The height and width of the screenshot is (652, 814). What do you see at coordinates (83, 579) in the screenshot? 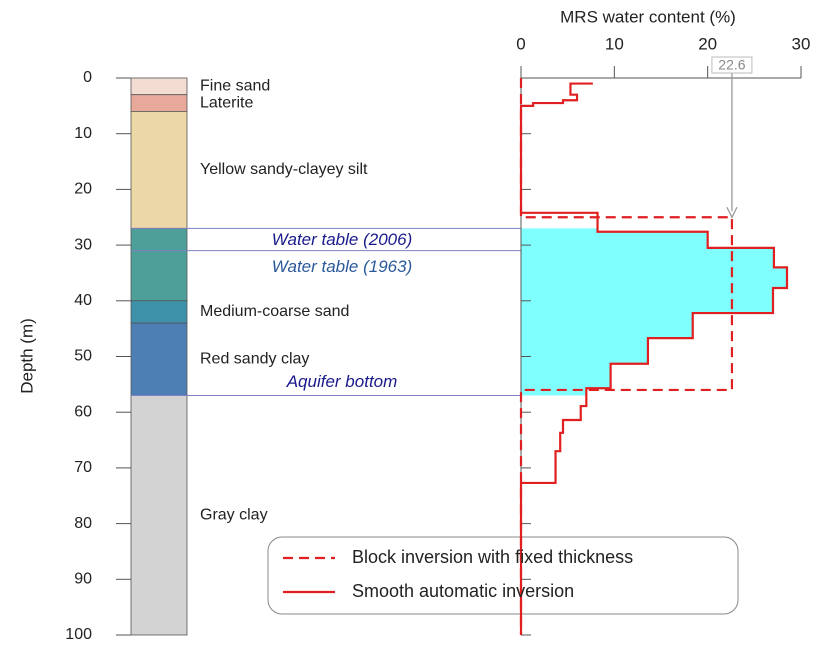
I see `y-tick-label: 90` at bounding box center [83, 579].